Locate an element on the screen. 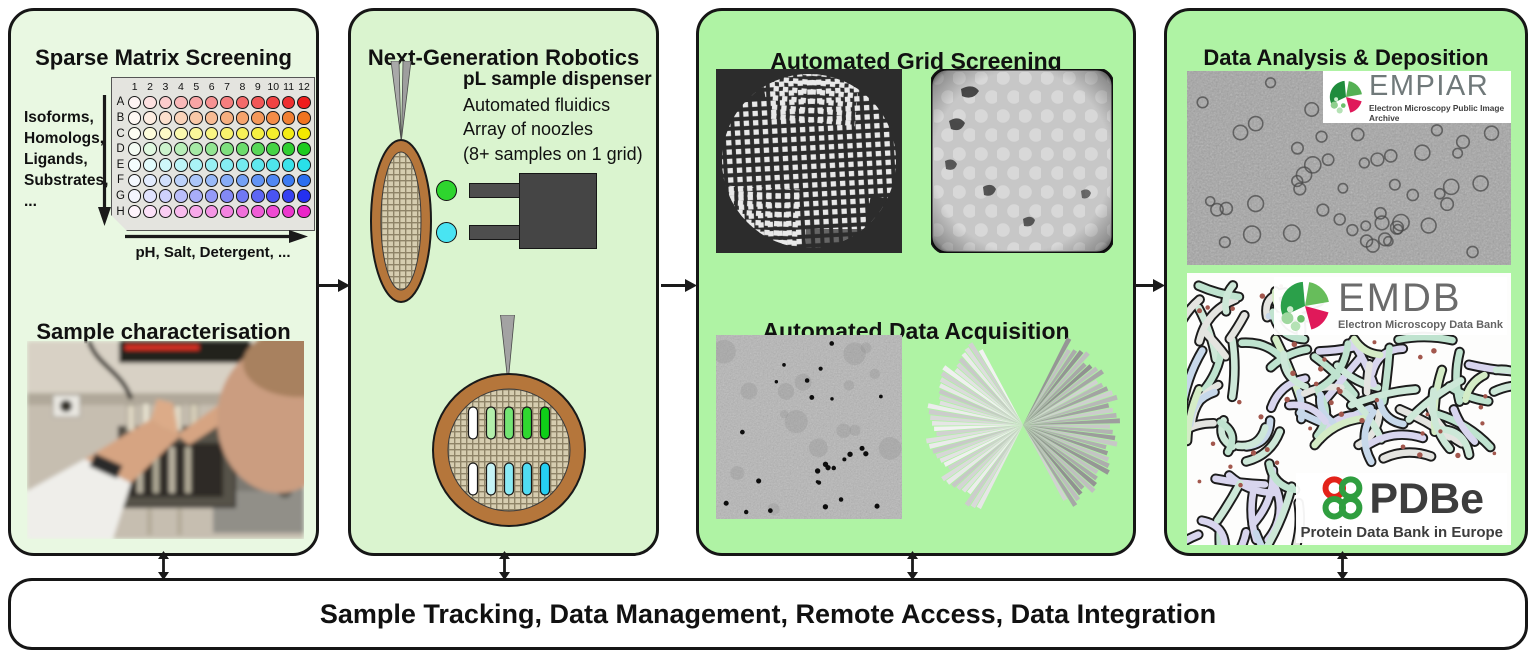  plate-column-header: 4 is located at coordinates (180, 86).